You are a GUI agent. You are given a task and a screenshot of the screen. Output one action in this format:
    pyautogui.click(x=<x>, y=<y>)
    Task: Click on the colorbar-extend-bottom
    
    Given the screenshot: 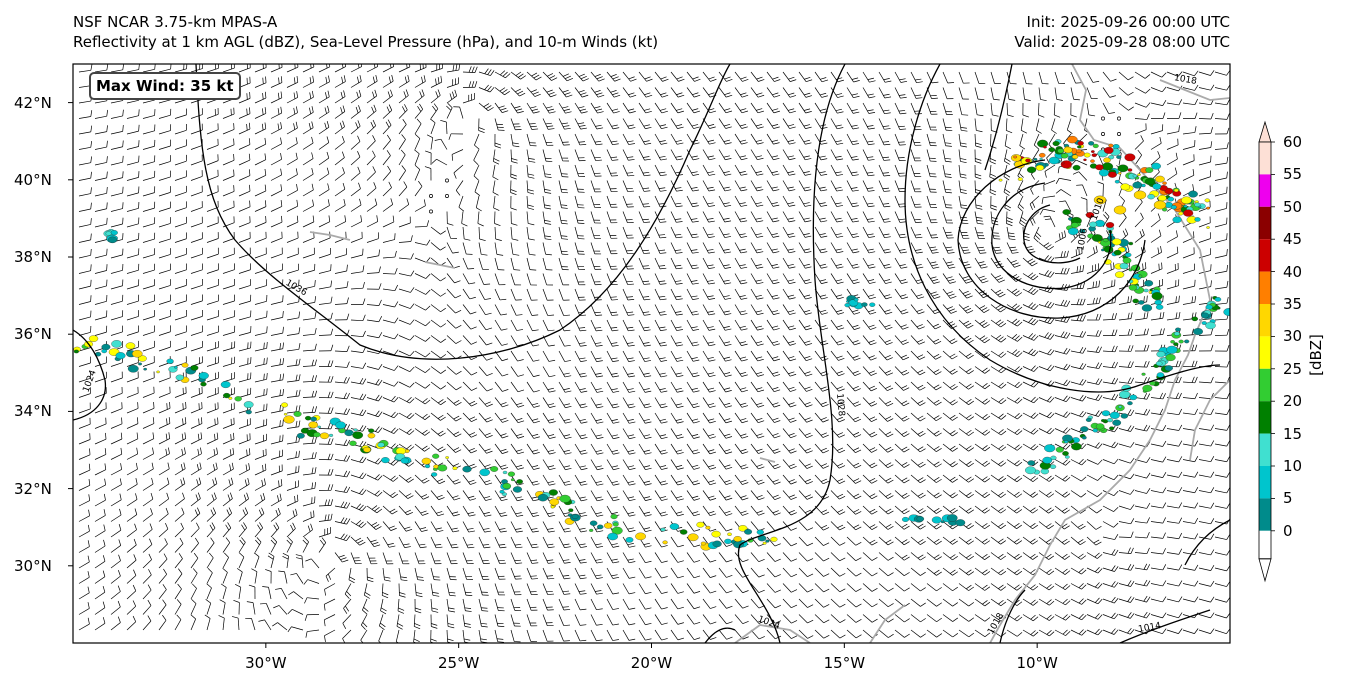 What is the action you would take?
    pyautogui.click(x=1265, y=570)
    